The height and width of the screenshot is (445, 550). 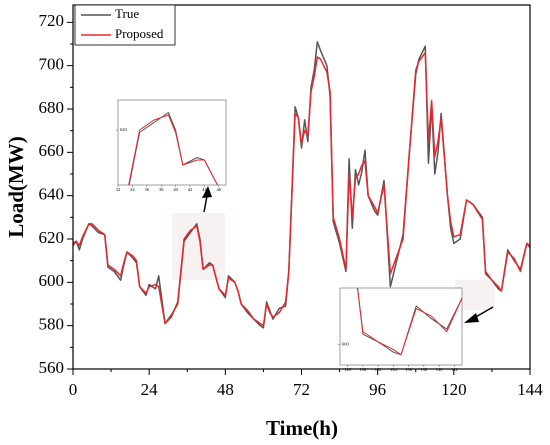 I want to click on inset-x-tick-label: 142, so click(x=454, y=369).